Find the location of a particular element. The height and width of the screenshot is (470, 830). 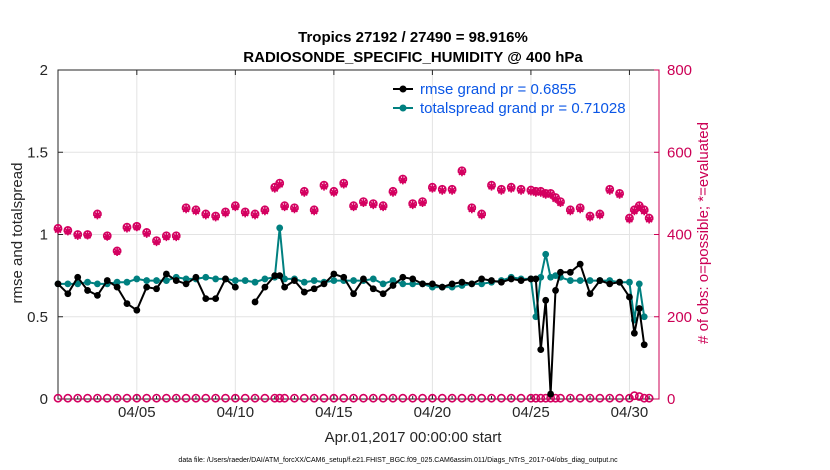

legend-rmse-marker is located at coordinates (403, 89).